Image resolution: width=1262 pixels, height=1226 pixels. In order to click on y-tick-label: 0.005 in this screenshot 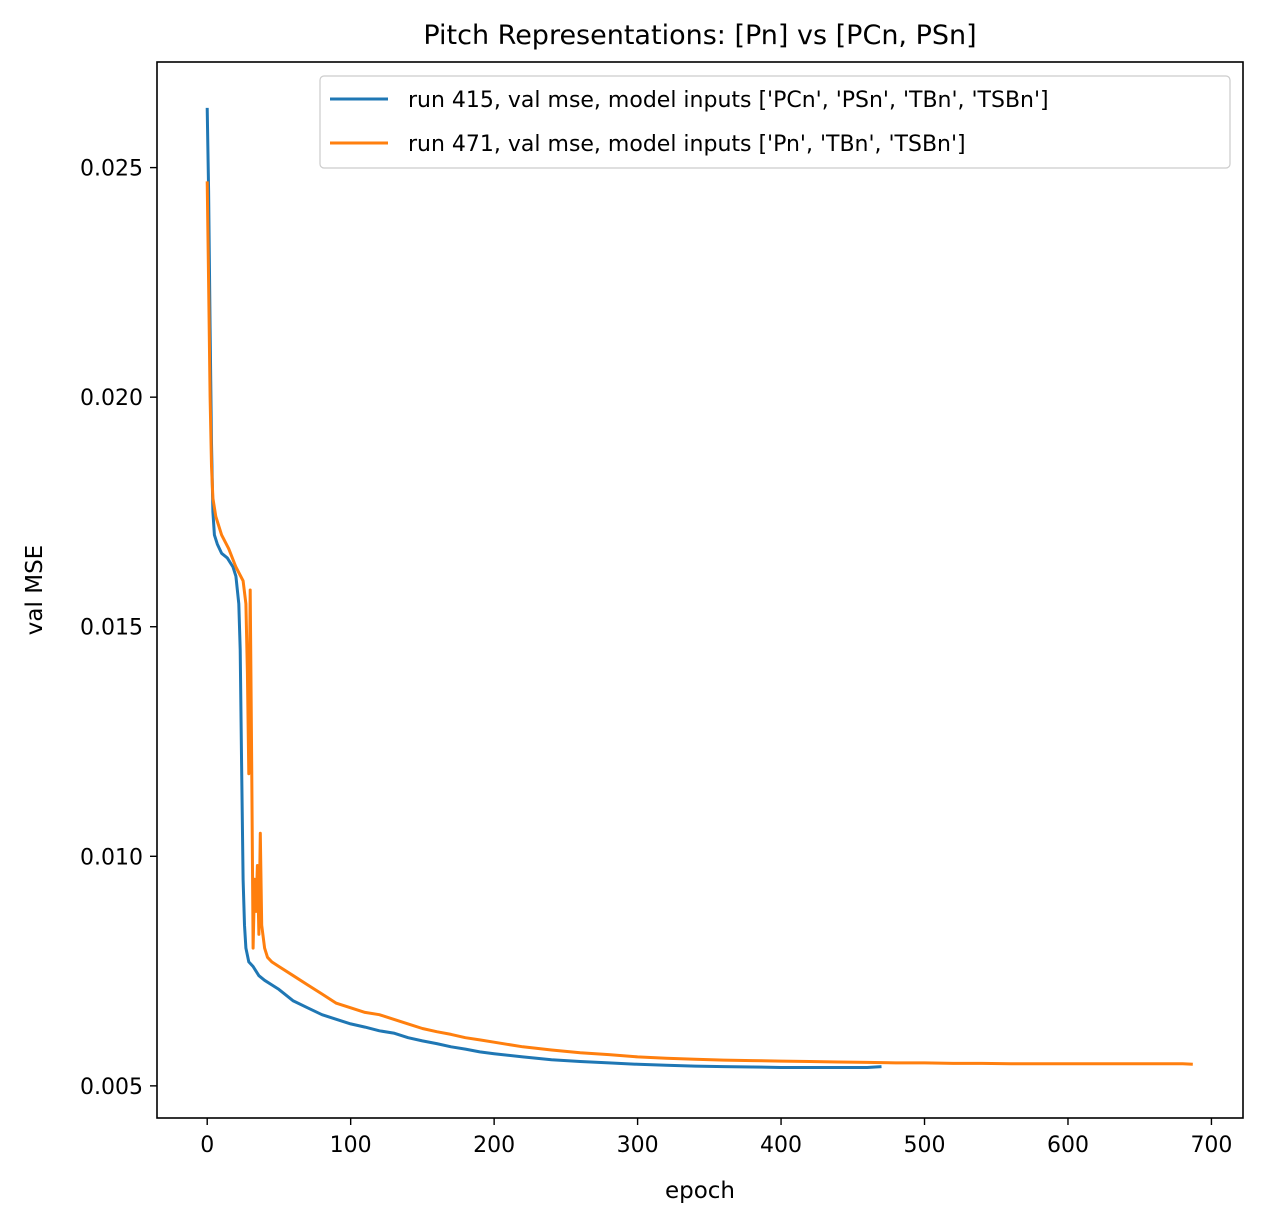, I will do `click(111, 1087)`.